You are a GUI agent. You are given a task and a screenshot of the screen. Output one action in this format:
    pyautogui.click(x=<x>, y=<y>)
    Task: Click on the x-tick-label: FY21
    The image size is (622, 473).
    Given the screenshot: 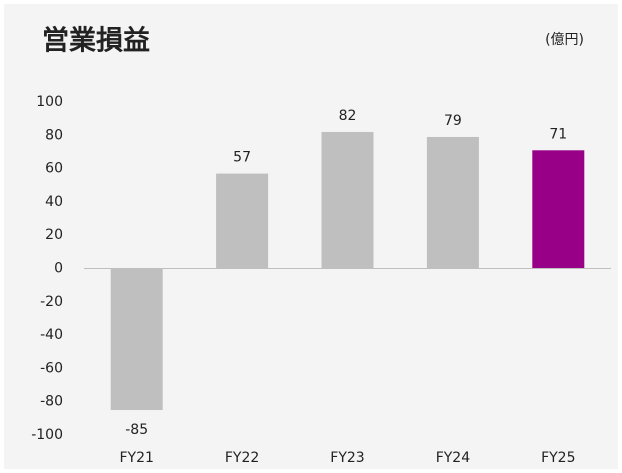 What is the action you would take?
    pyautogui.click(x=136, y=458)
    